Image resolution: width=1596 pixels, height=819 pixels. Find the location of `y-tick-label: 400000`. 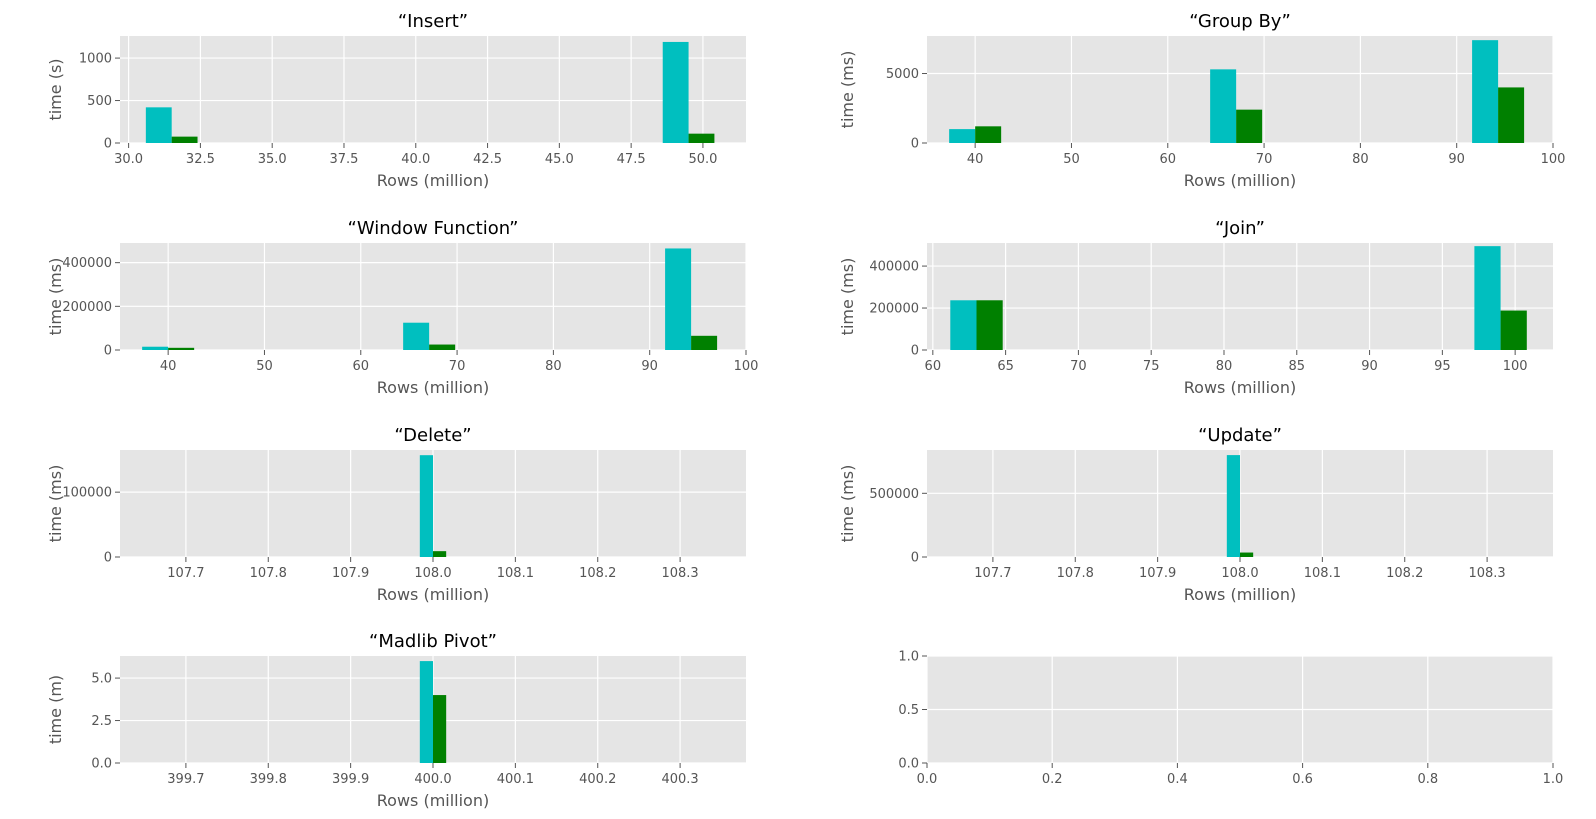

y-tick-label: 400000 is located at coordinates (87, 263).